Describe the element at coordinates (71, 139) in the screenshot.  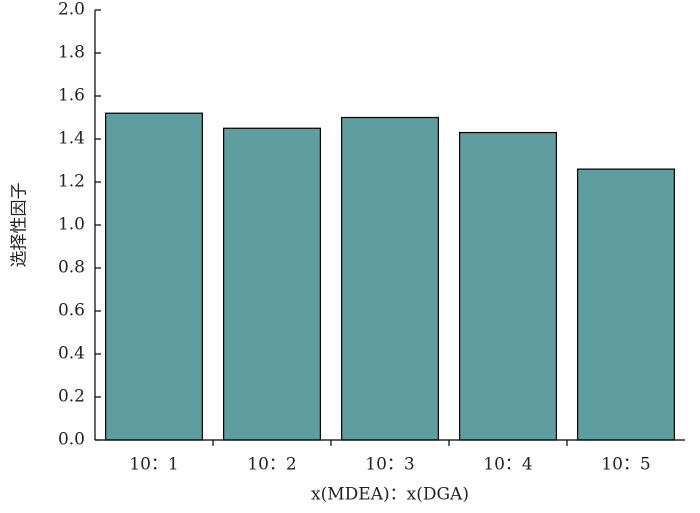
I see `y-tick-label: 1.4` at that location.